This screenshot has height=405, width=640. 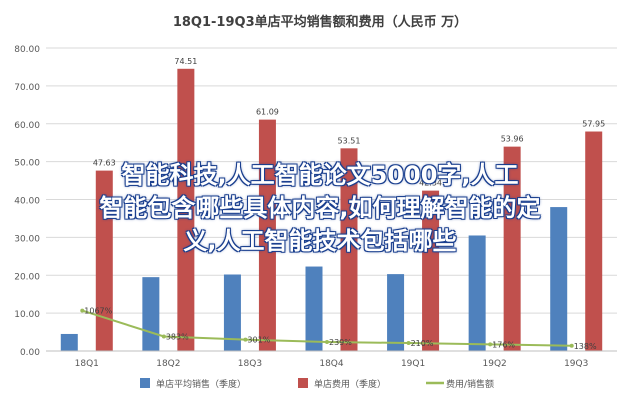 What do you see at coordinates (503, 344) in the screenshot?
I see `ratio-value-label: 176%` at bounding box center [503, 344].